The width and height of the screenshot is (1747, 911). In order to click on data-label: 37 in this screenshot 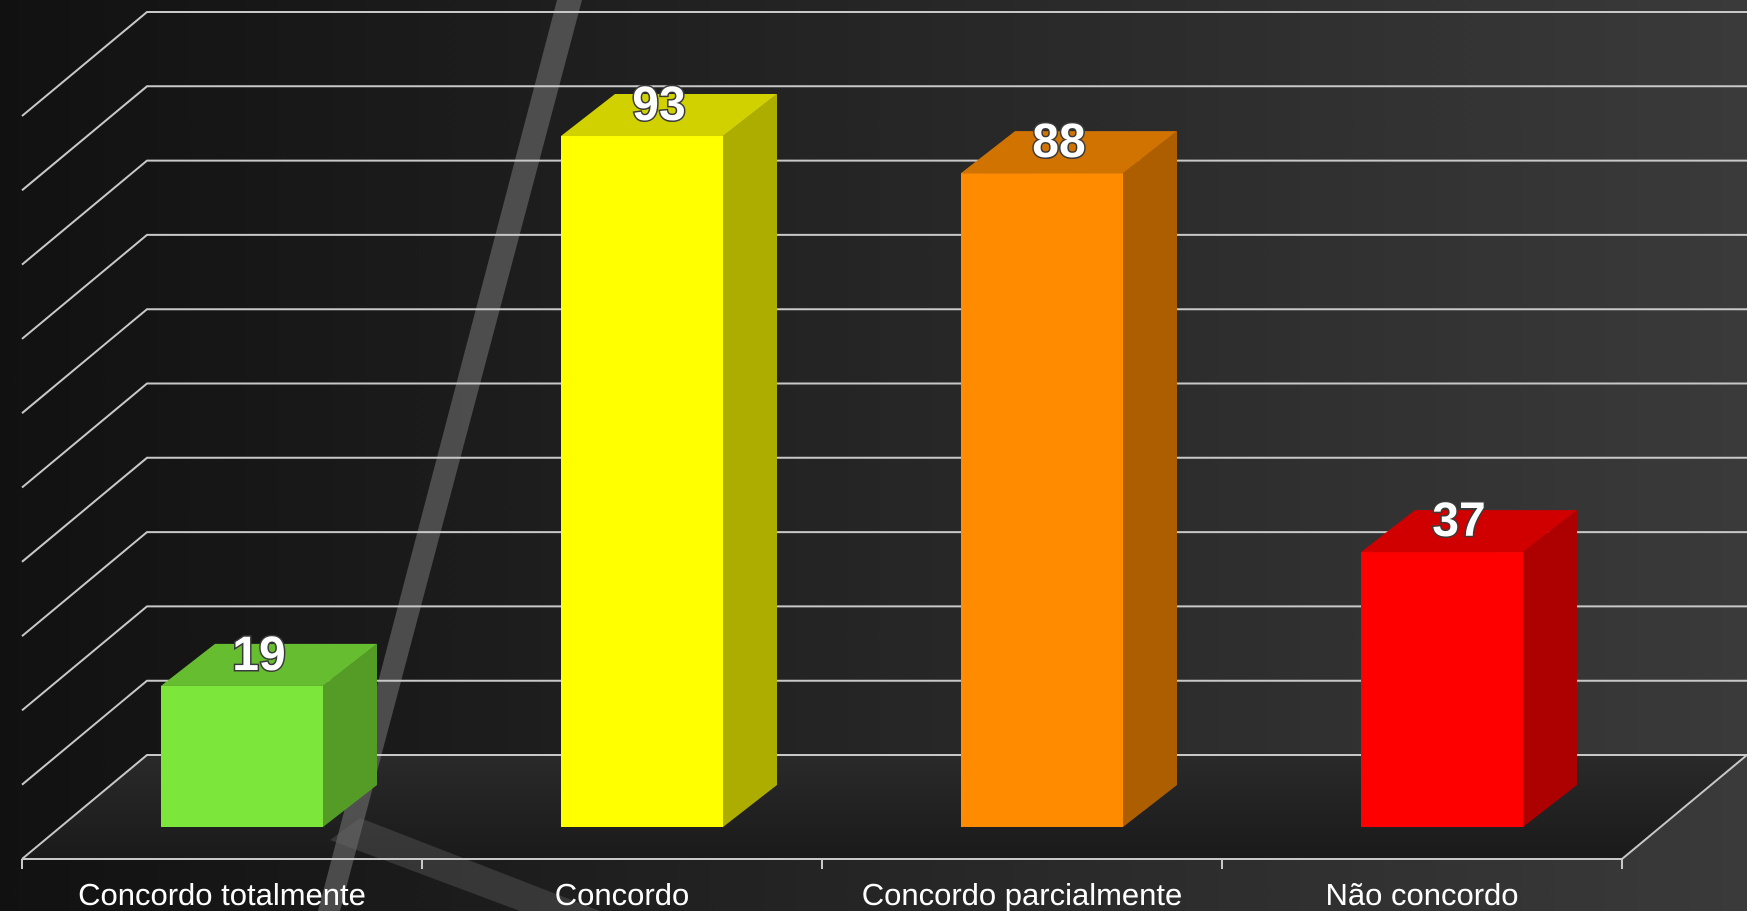, I will do `click(1458, 520)`.